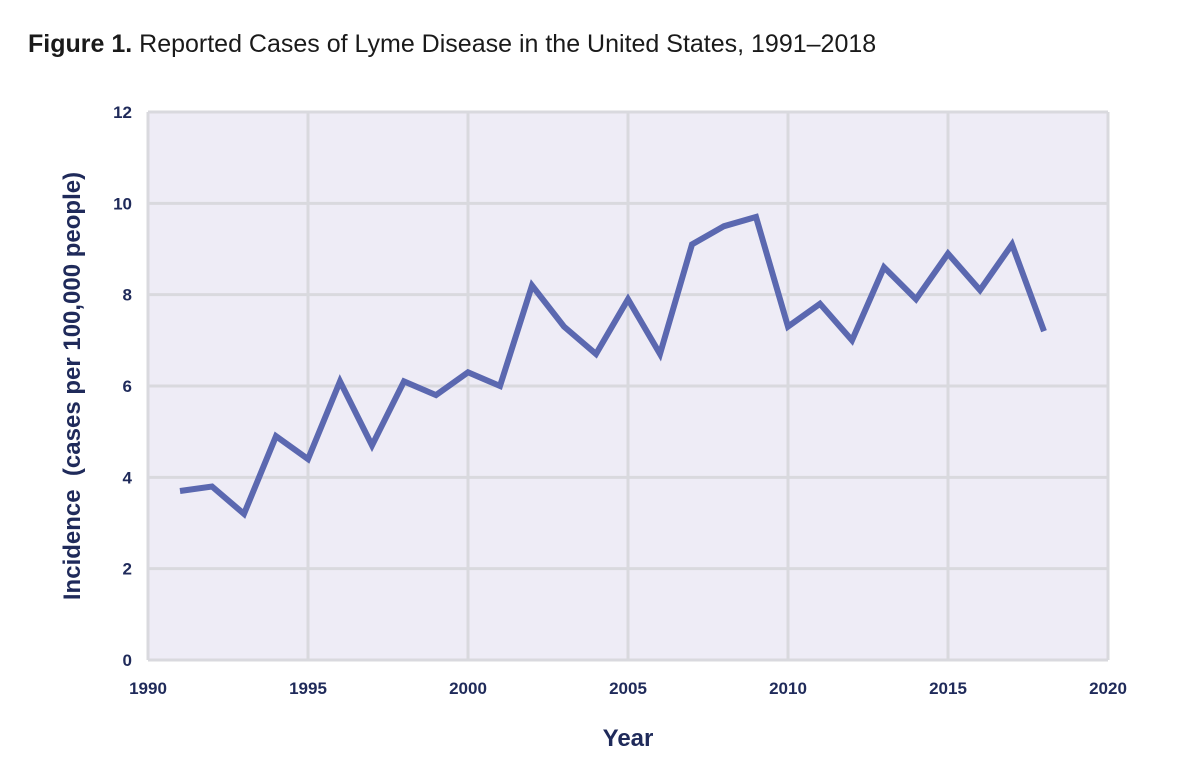  I want to click on y-tick-label: 10, so click(122, 203).